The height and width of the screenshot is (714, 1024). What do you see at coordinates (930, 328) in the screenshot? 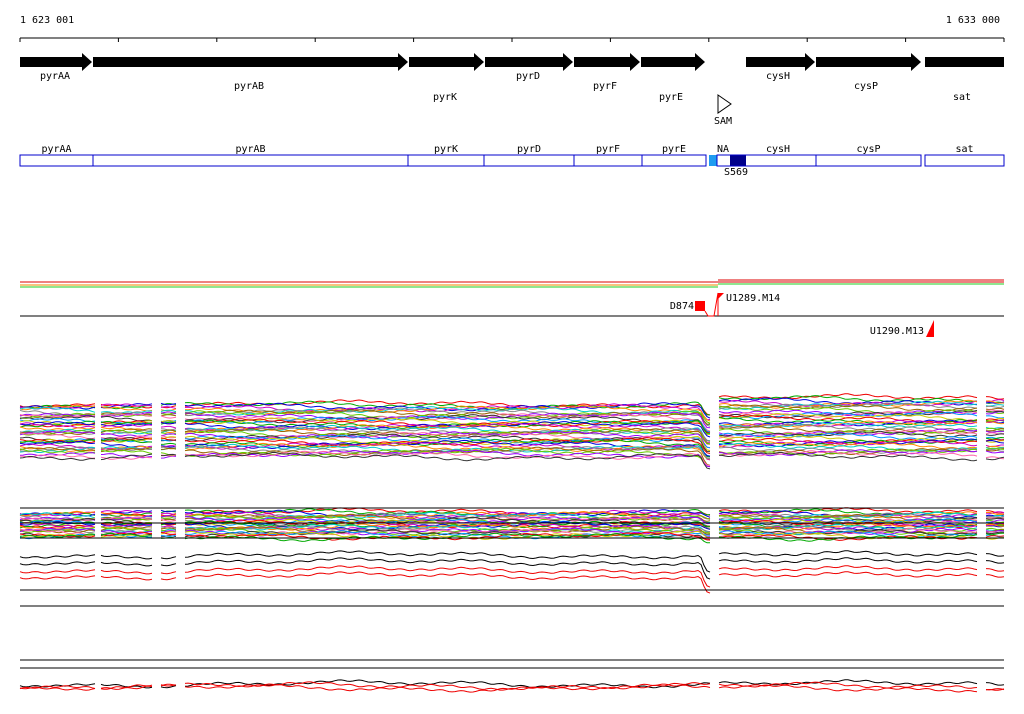
I see `marker-flag` at bounding box center [930, 328].